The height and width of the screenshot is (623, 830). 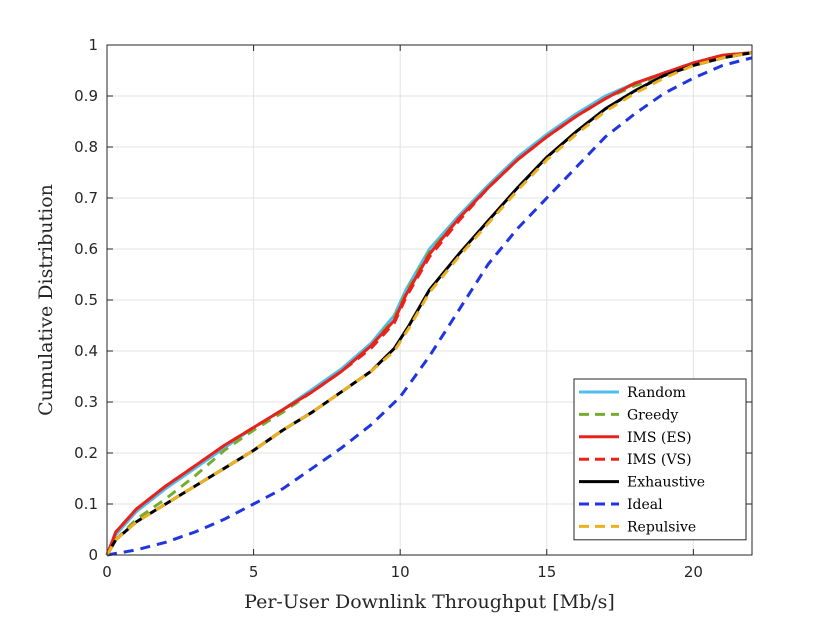 What do you see at coordinates (46, 300) in the screenshot?
I see `y-axis-label: Cumulative Distribution` at bounding box center [46, 300].